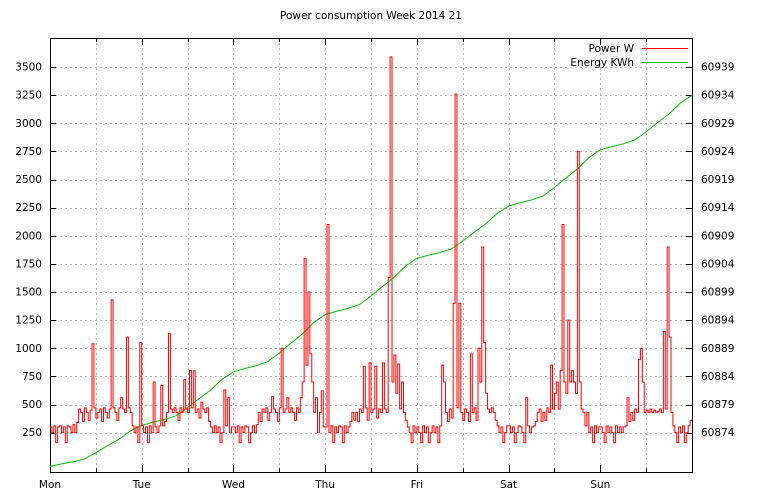 The image size is (768, 500). What do you see at coordinates (717, 124) in the screenshot?
I see `y-right-tick-label: 60929` at bounding box center [717, 124].